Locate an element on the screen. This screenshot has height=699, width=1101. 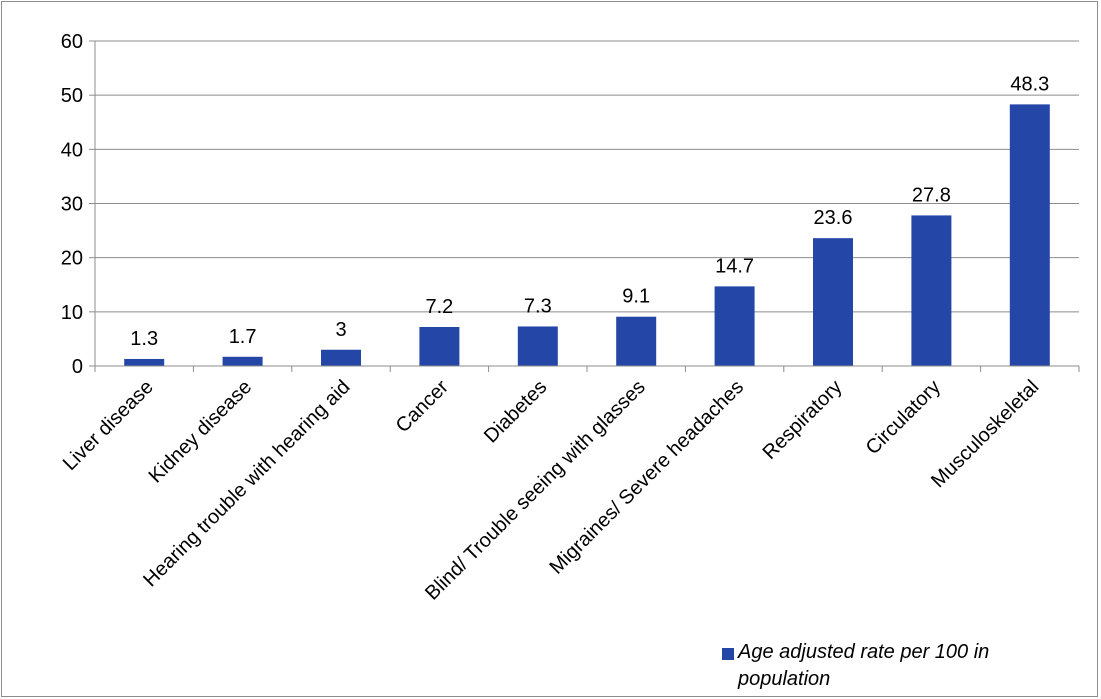
y-tick-label: 20 is located at coordinates (72, 259).